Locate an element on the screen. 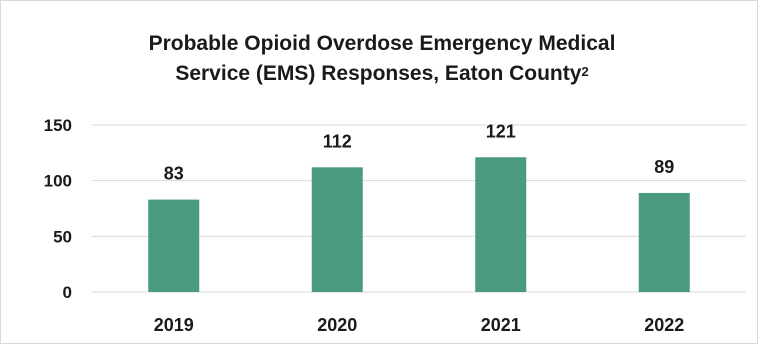 The height and width of the screenshot is (350, 764). data-label: 112 is located at coordinates (337, 141).